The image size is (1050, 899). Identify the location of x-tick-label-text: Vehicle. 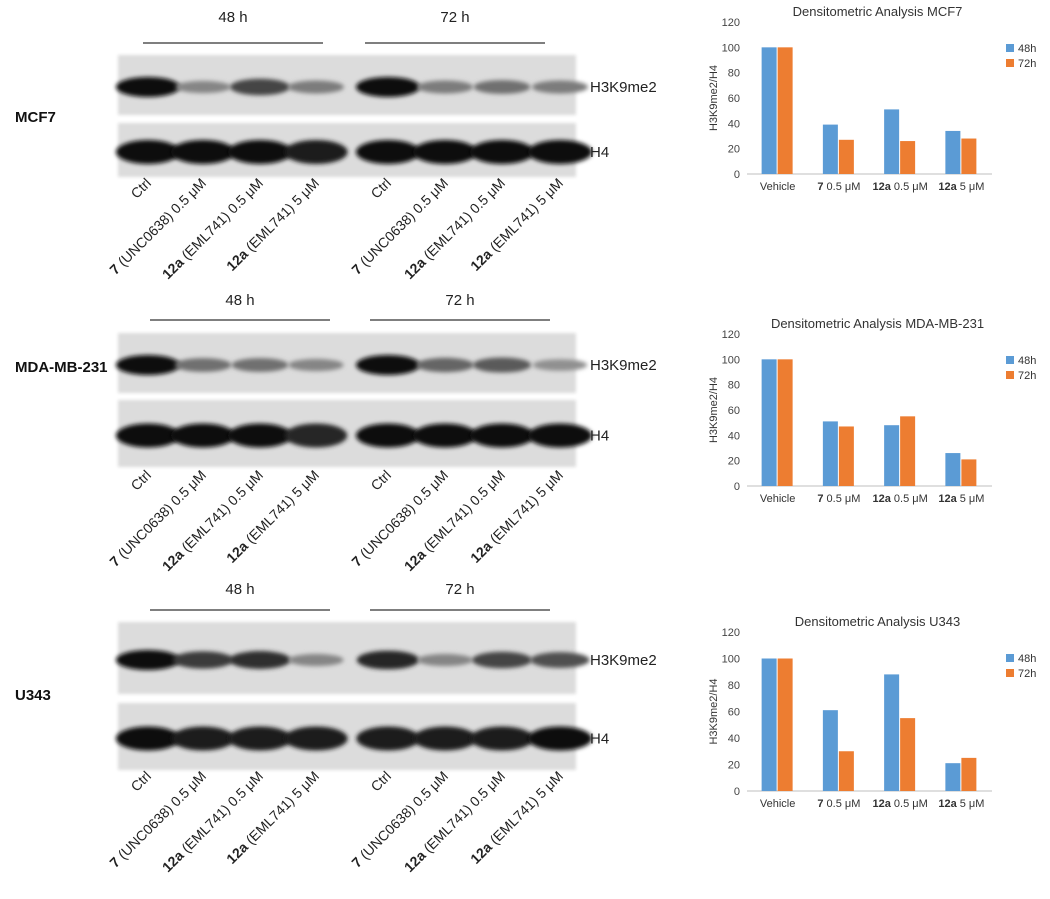
(777, 804).